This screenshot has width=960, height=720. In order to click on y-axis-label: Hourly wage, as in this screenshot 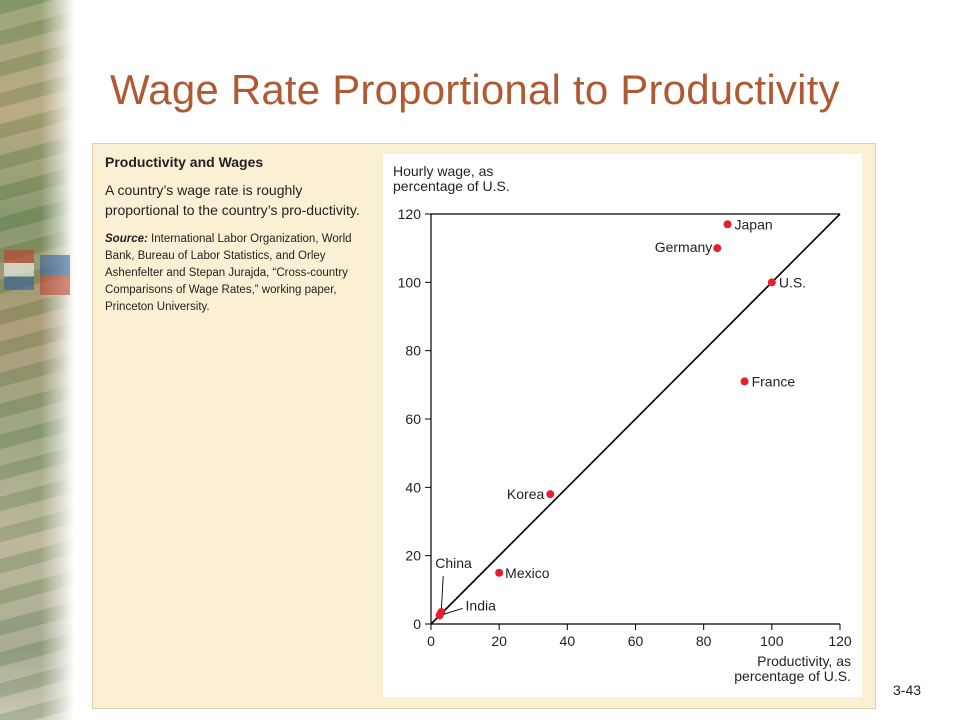, I will do `click(443, 171)`.